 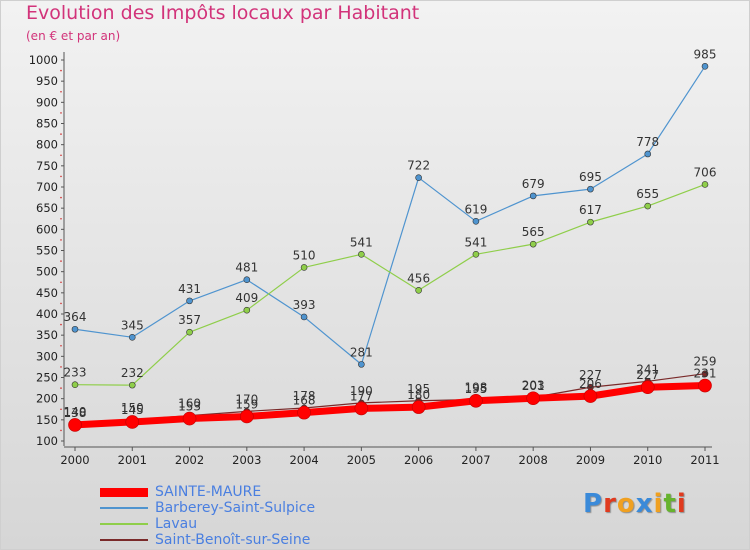 I want to click on data-label: 203, so click(x=533, y=385).